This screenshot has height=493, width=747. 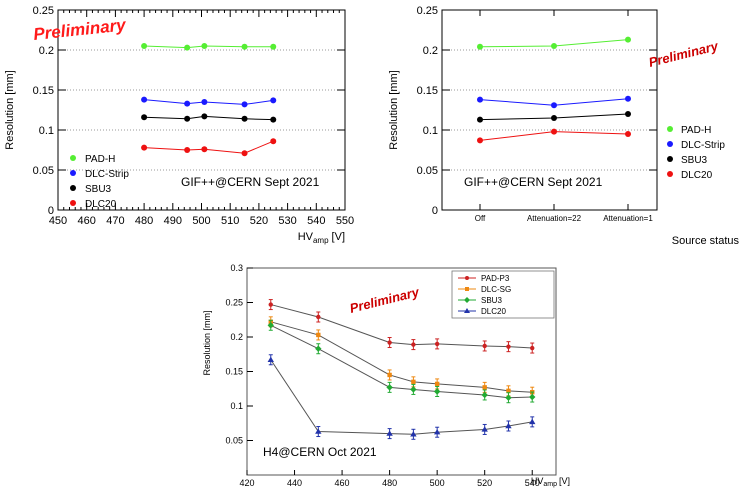 What do you see at coordinates (495, 278) in the screenshot?
I see `legend-label: PAD-P3` at bounding box center [495, 278].